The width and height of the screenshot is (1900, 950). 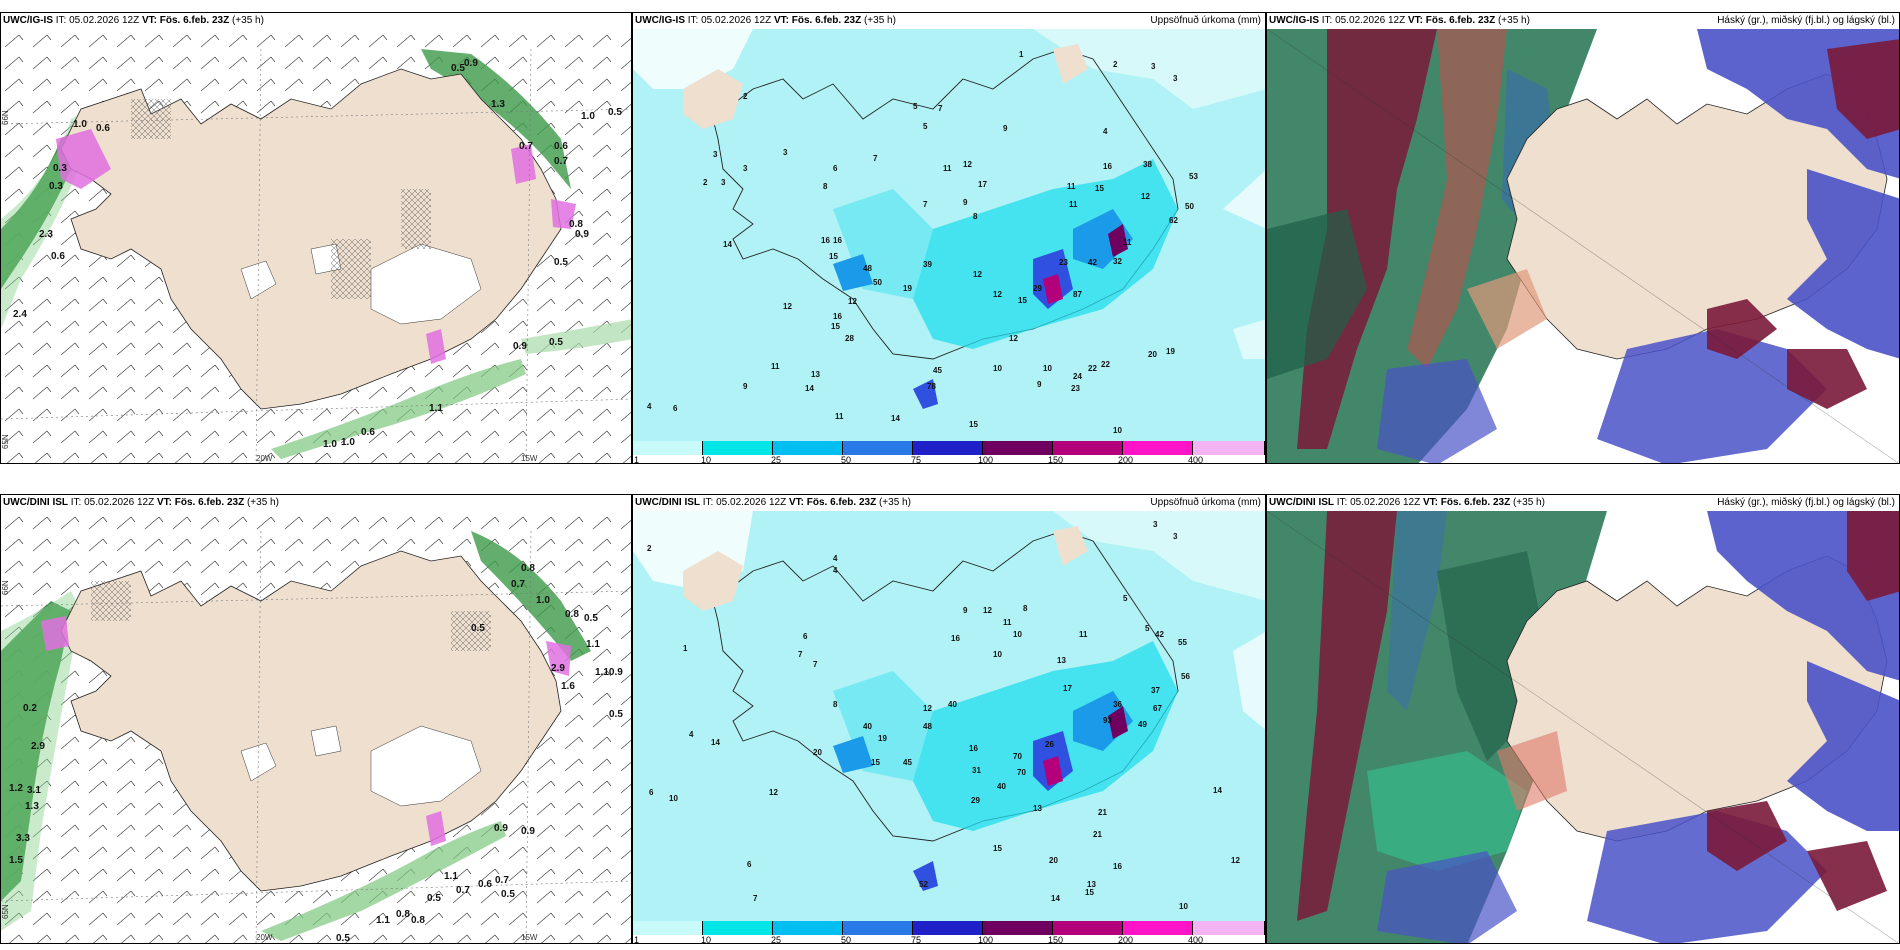 I want to click on svg-text: 21, so click(x=1102, y=812).